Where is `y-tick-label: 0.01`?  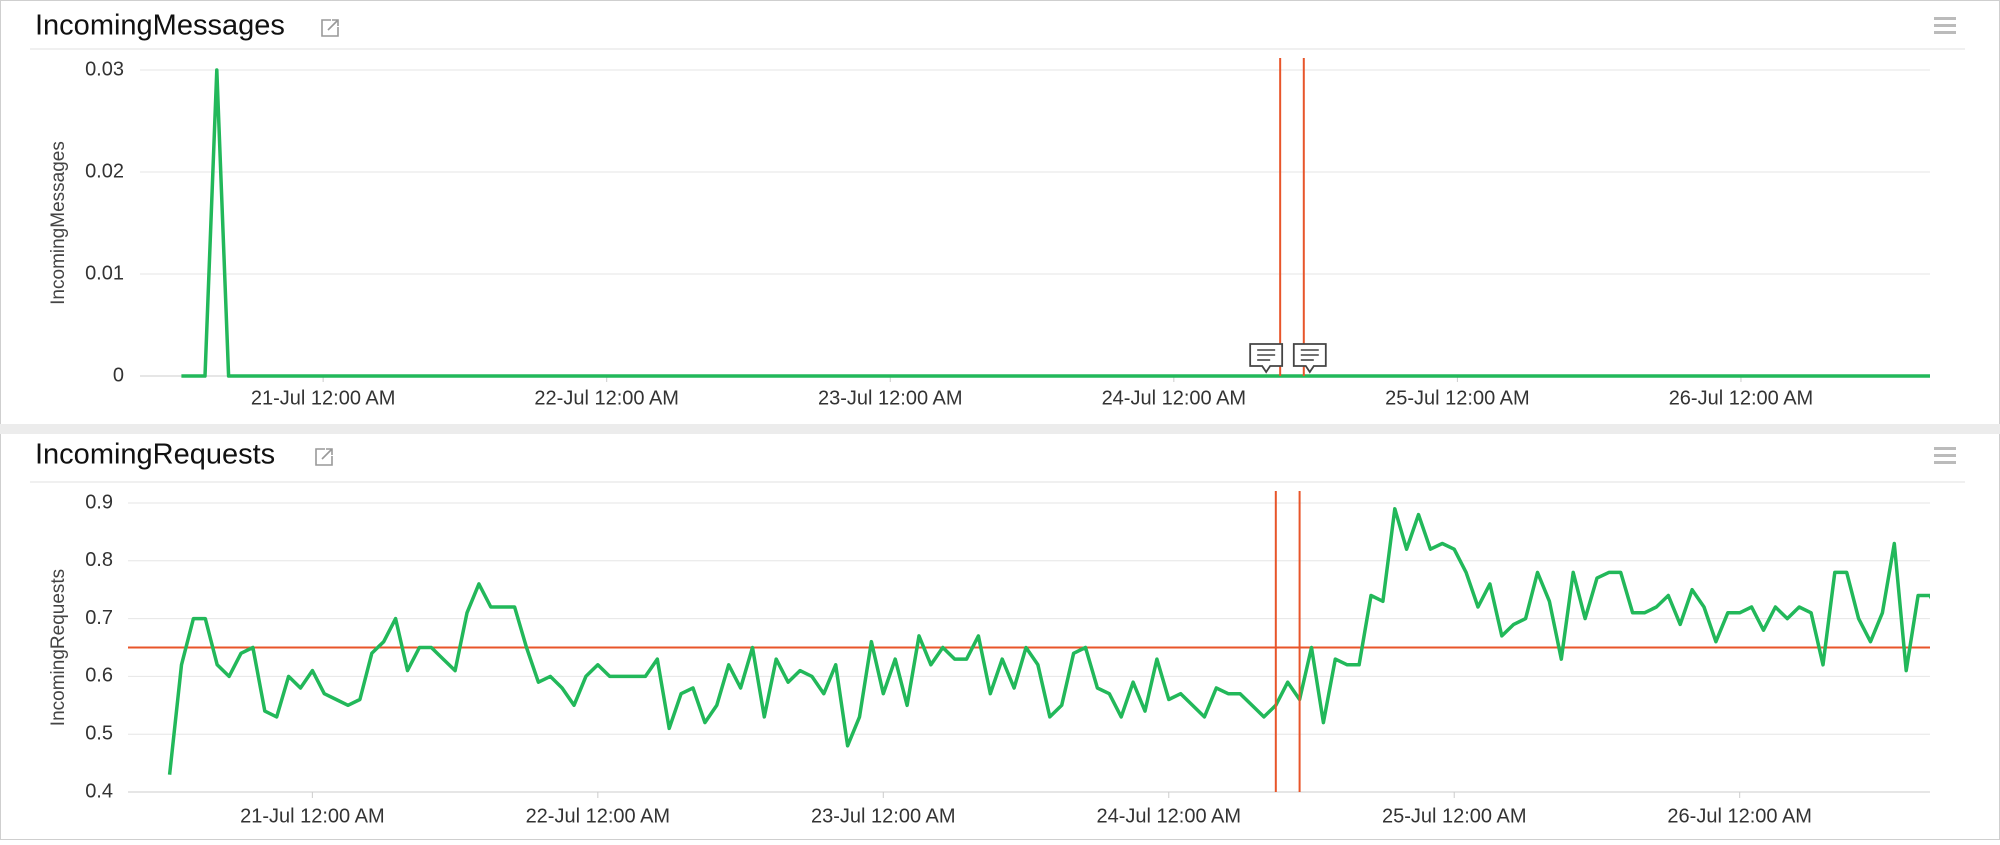 y-tick-label: 0.01 is located at coordinates (104, 273).